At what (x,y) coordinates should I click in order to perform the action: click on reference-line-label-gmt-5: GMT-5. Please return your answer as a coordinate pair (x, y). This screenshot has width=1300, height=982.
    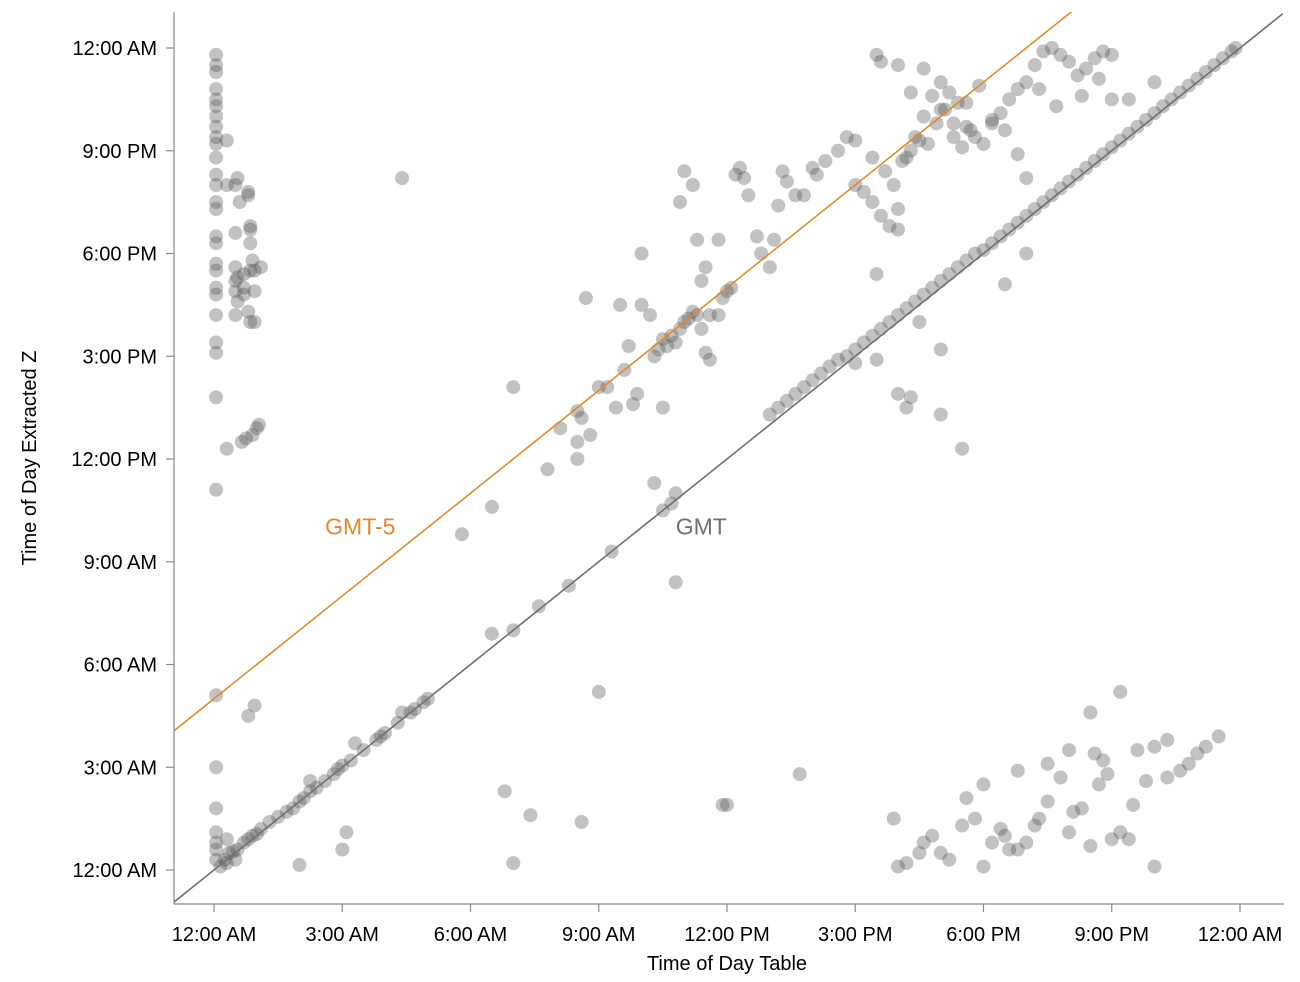
    Looking at the image, I should click on (360, 526).